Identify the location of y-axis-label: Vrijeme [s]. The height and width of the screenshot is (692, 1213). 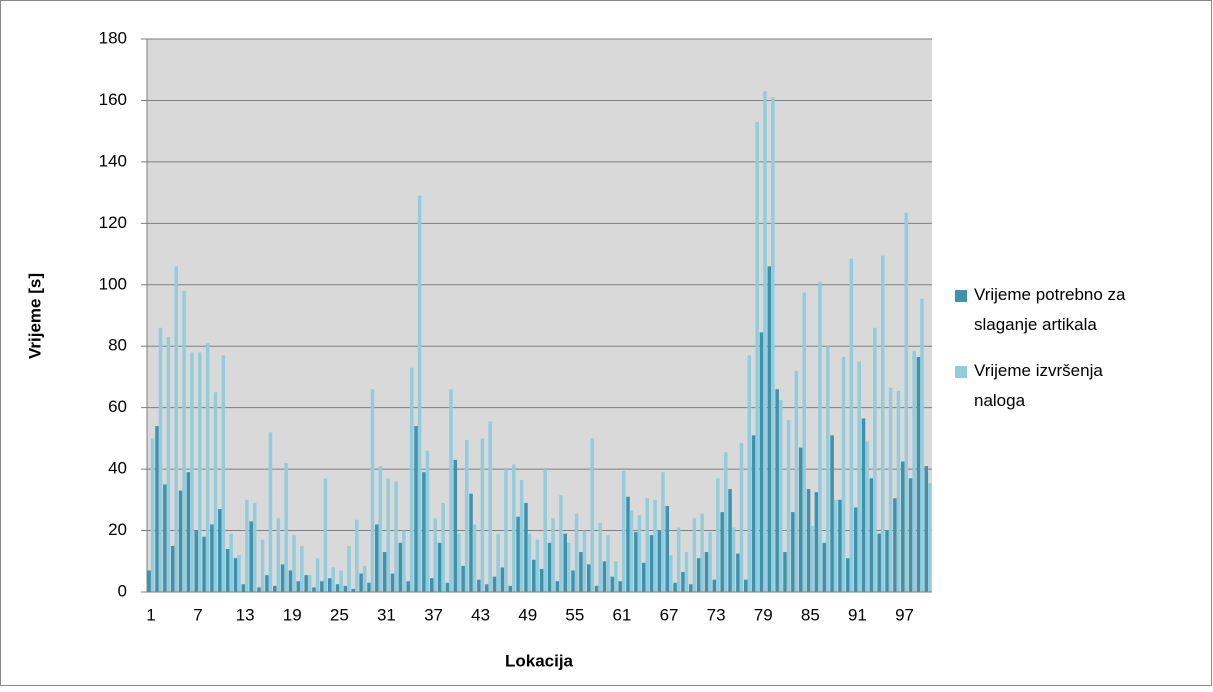
(34, 316).